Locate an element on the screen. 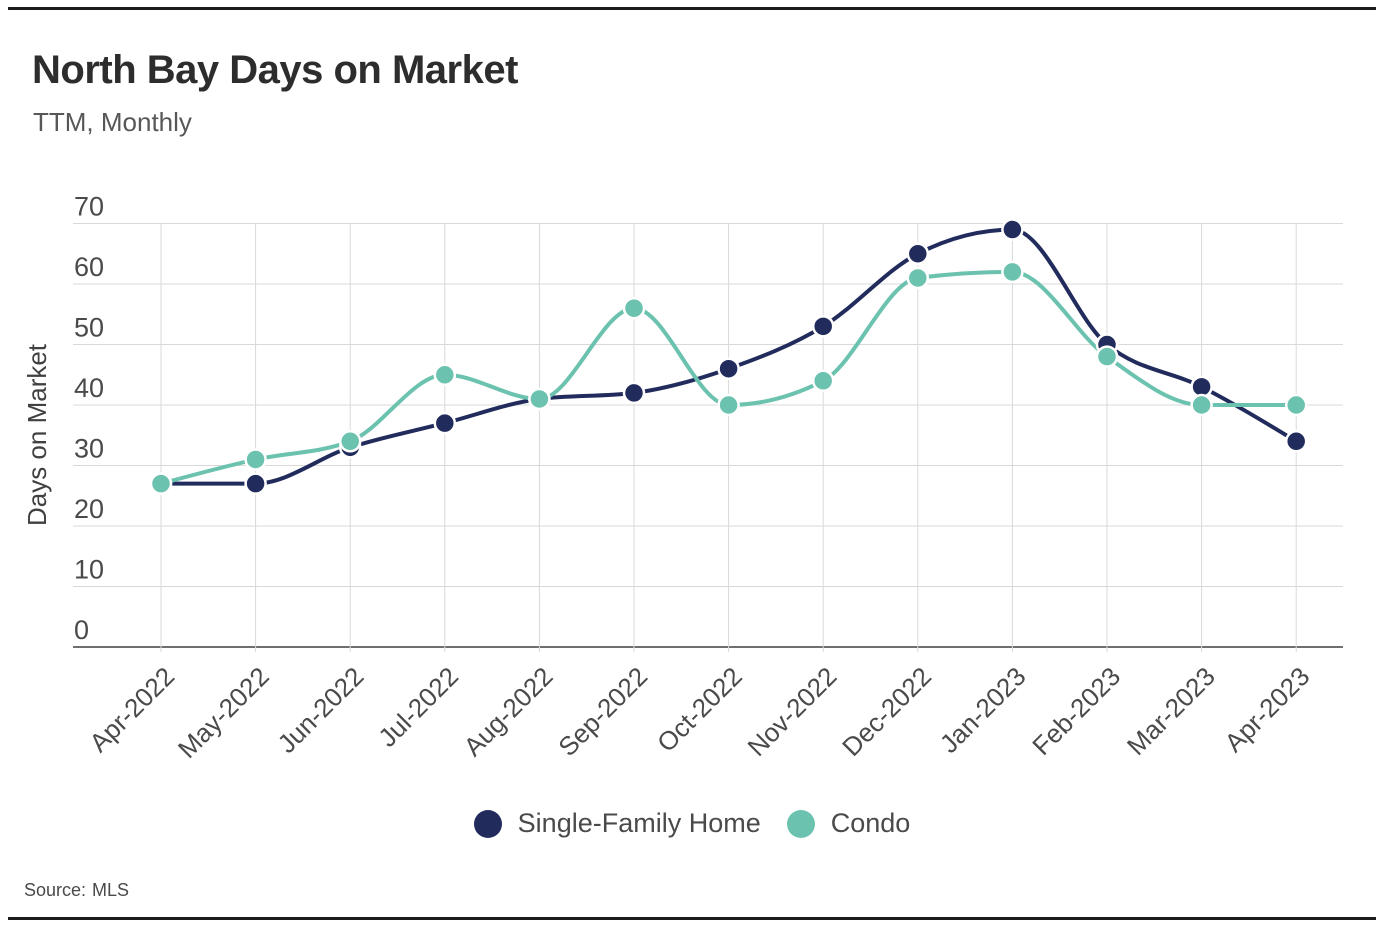  x-tick-label: Jul-2022 is located at coordinates (418, 707).